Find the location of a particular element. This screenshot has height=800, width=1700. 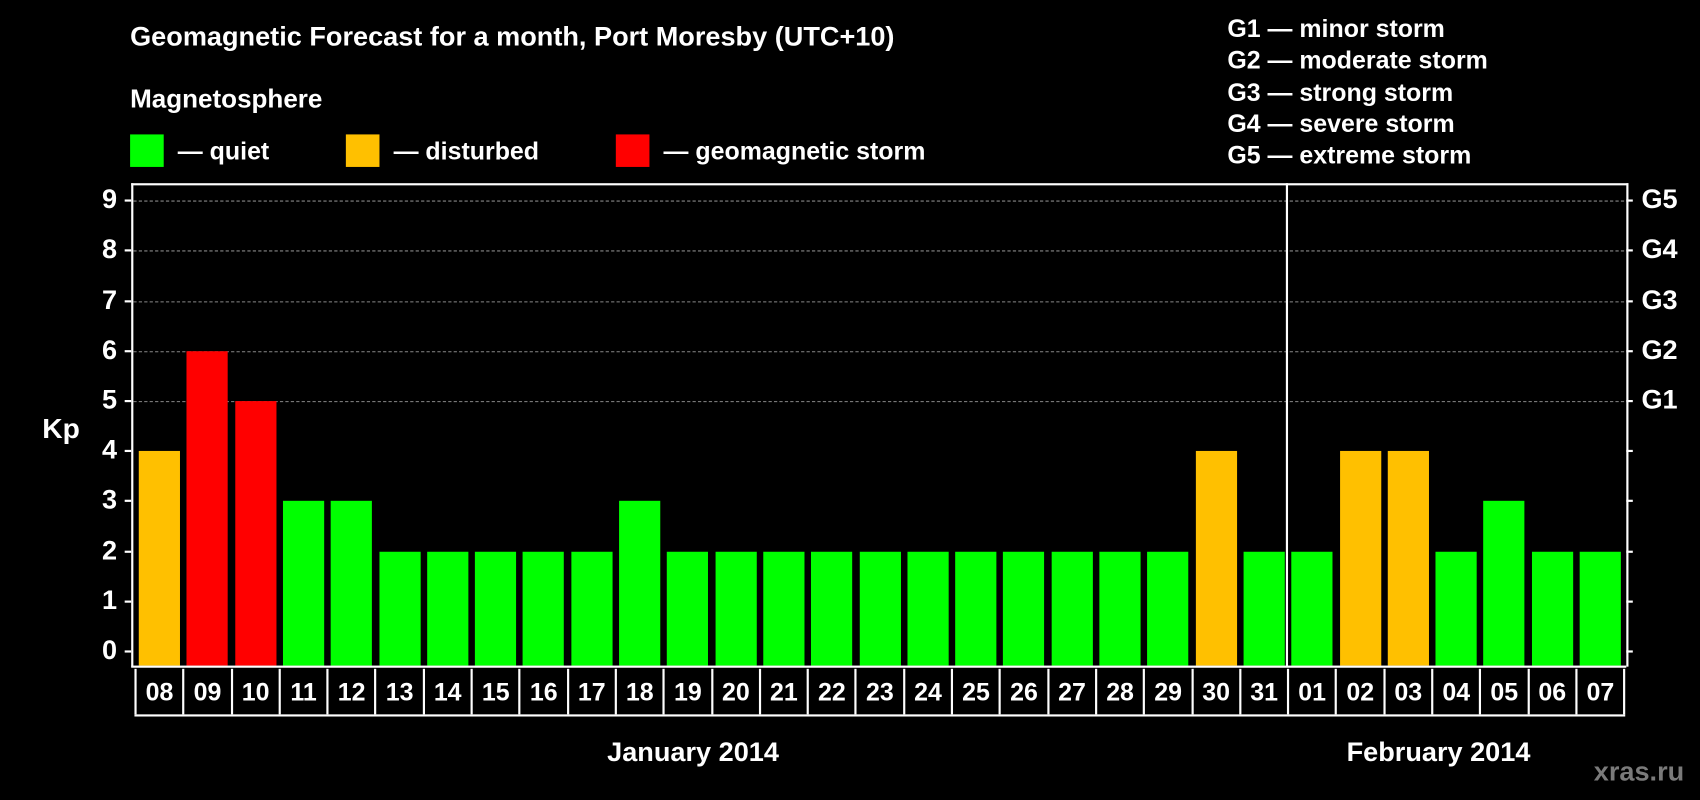

date-label: 06 is located at coordinates (1551, 691).